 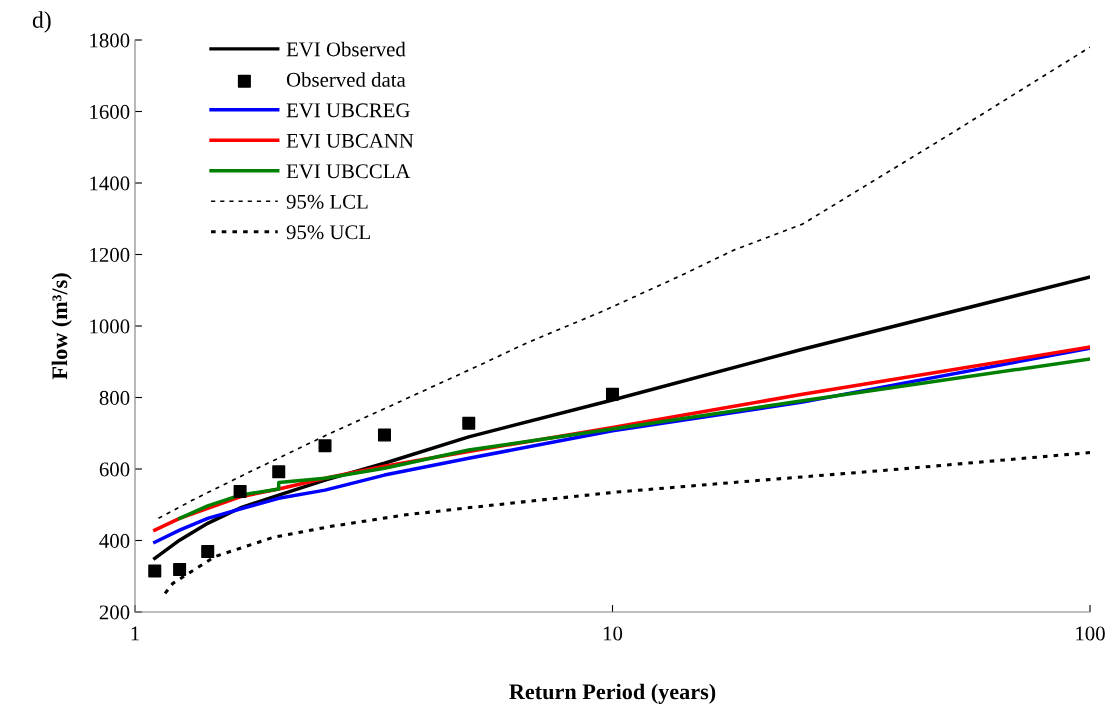 What do you see at coordinates (328, 232) in the screenshot?
I see `legend-label: 95% UCL` at bounding box center [328, 232].